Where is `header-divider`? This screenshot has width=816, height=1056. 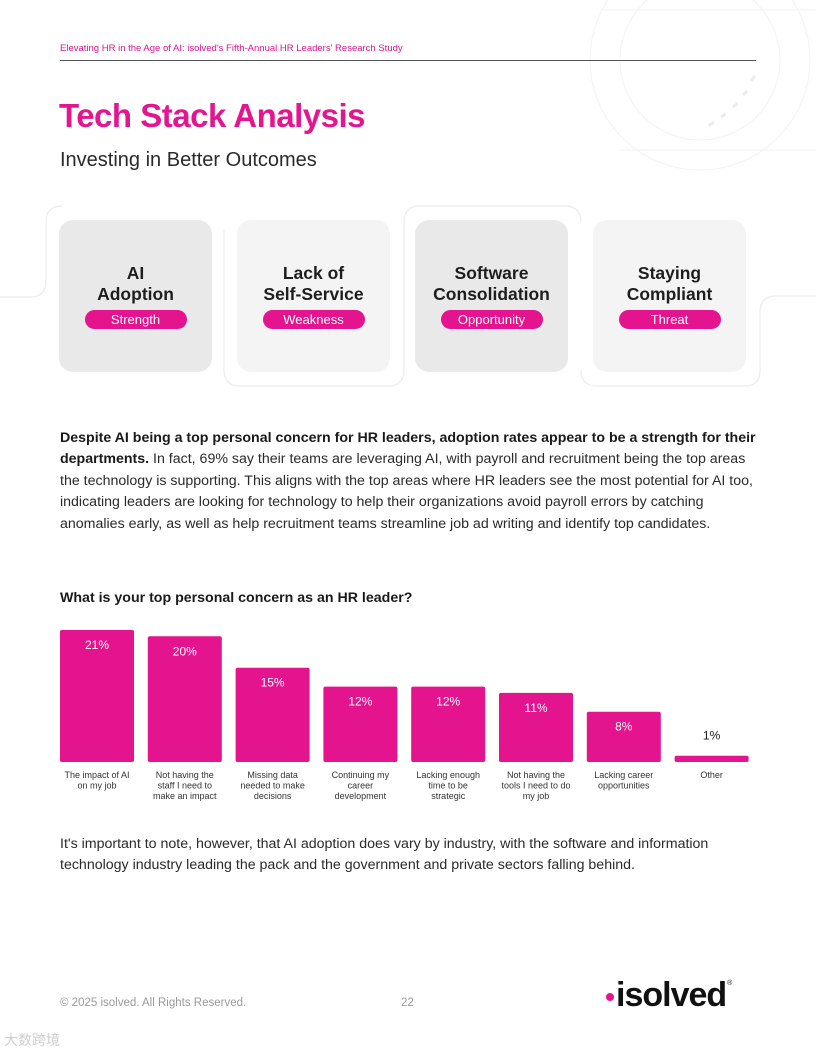
header-divider is located at coordinates (408, 60).